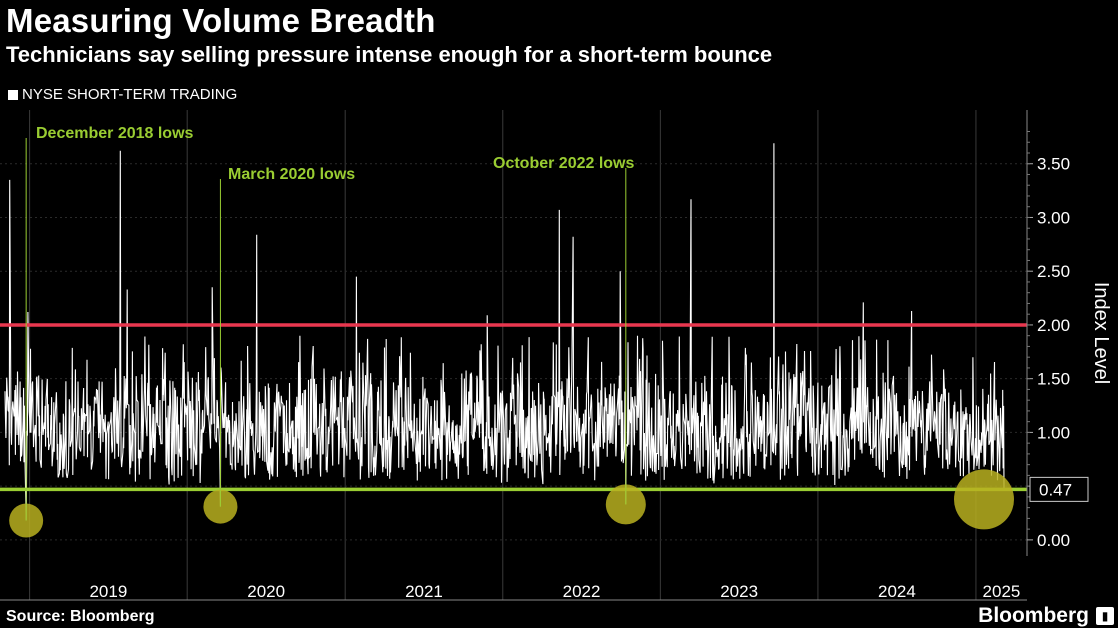  Describe the element at coordinates (582, 591) in the screenshot. I see `x-tick-label: 2022` at that location.